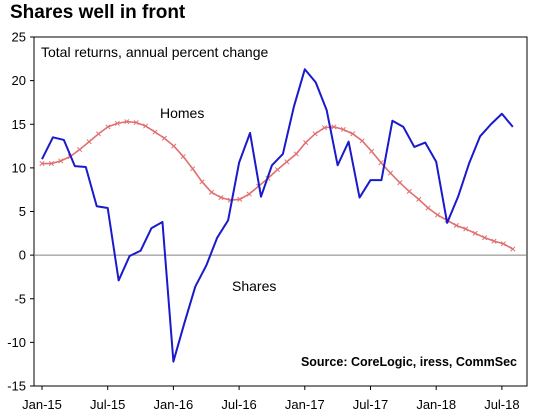 This screenshot has width=550, height=420. What do you see at coordinates (254, 286) in the screenshot?
I see `series-label-shares: Shares` at bounding box center [254, 286].